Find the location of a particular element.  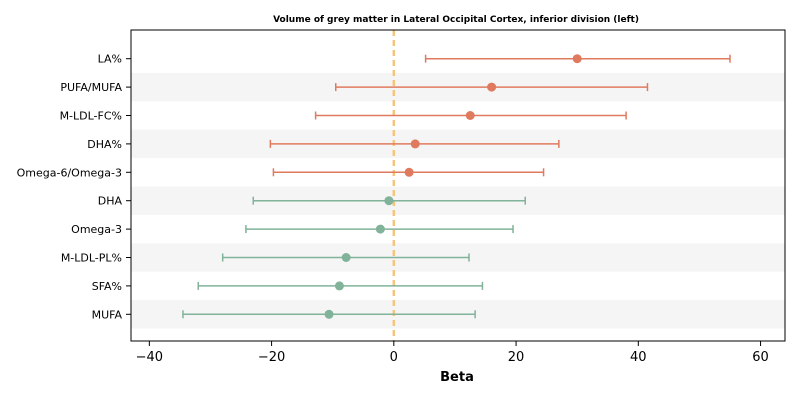

x-tick-label: 40 is located at coordinates (638, 357).